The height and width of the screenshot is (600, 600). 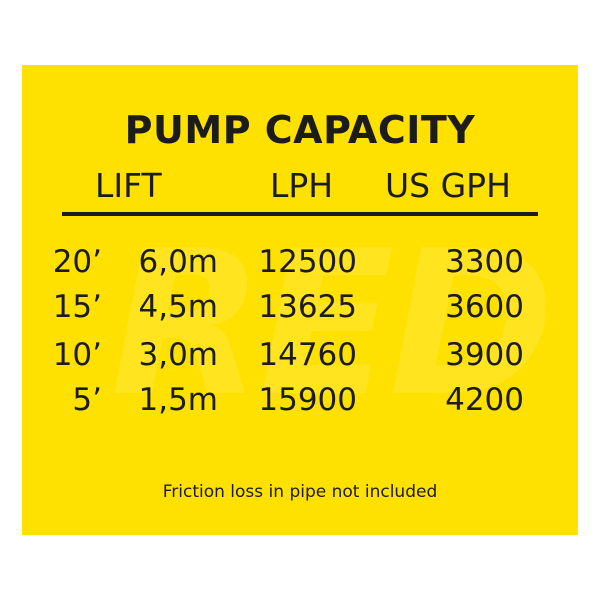 What do you see at coordinates (484, 307) in the screenshot?
I see `cell-gph: 3600` at bounding box center [484, 307].